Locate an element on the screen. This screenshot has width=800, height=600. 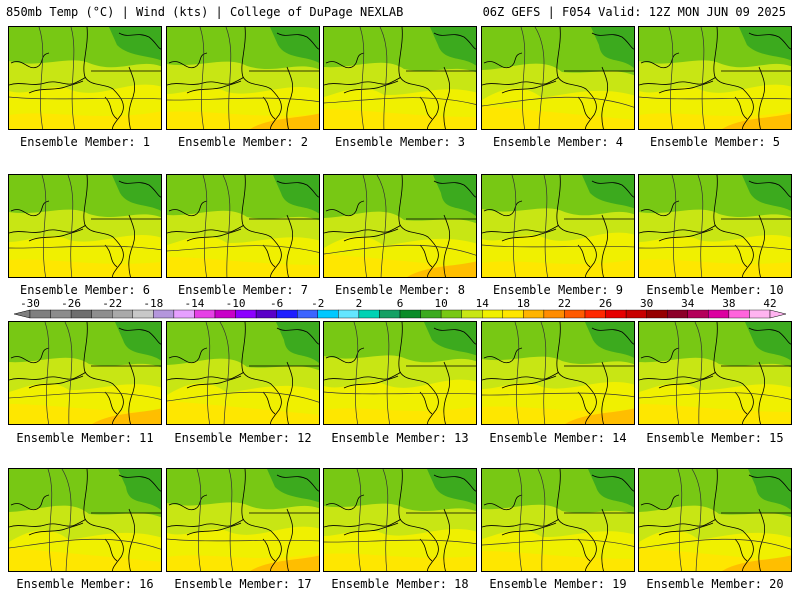
colorbar-tick-label: 34 is located at coordinates (688, 303).